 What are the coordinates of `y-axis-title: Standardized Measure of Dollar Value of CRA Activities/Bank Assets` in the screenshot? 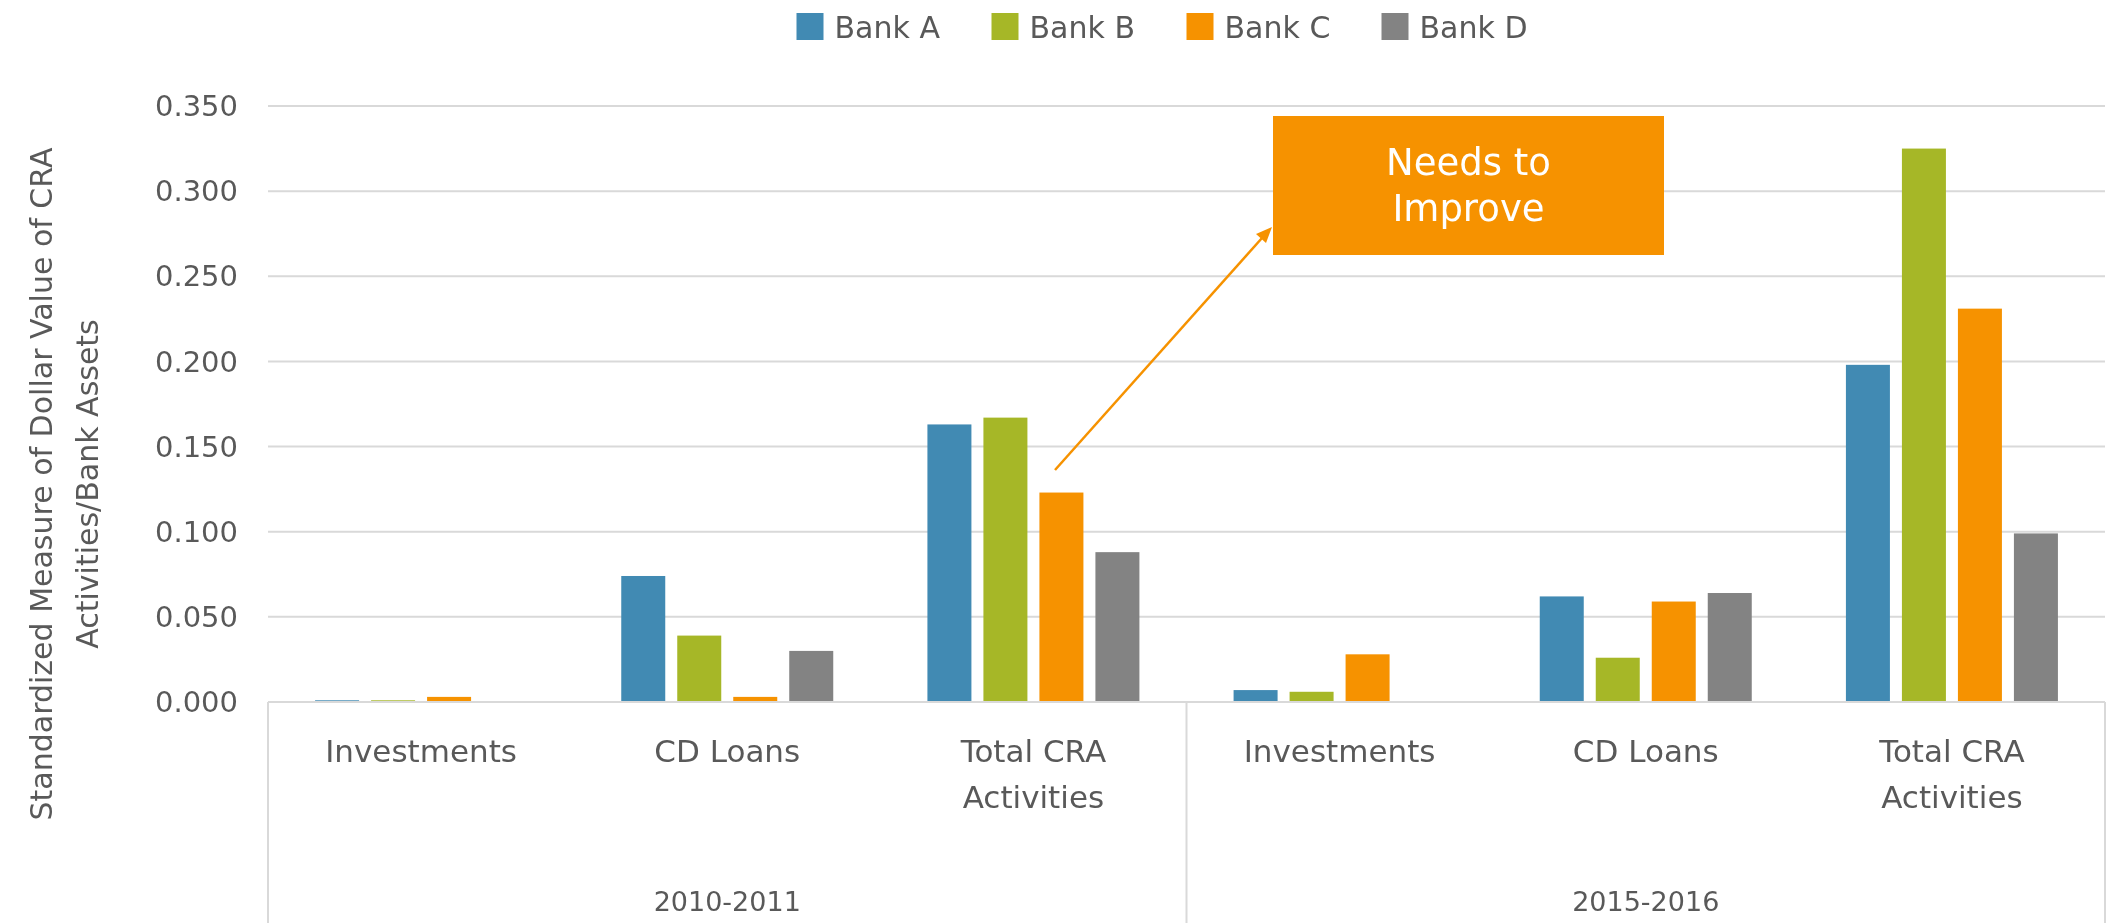 It's located at (64, 484).